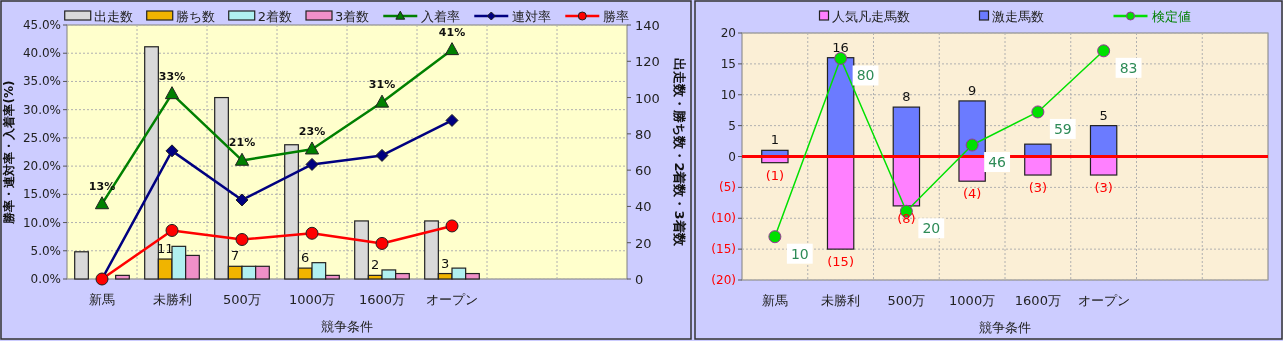 This screenshot has height=341, width=1283. What do you see at coordinates (647, 98) in the screenshot?
I see `y2-tick-label: 100` at bounding box center [647, 98].